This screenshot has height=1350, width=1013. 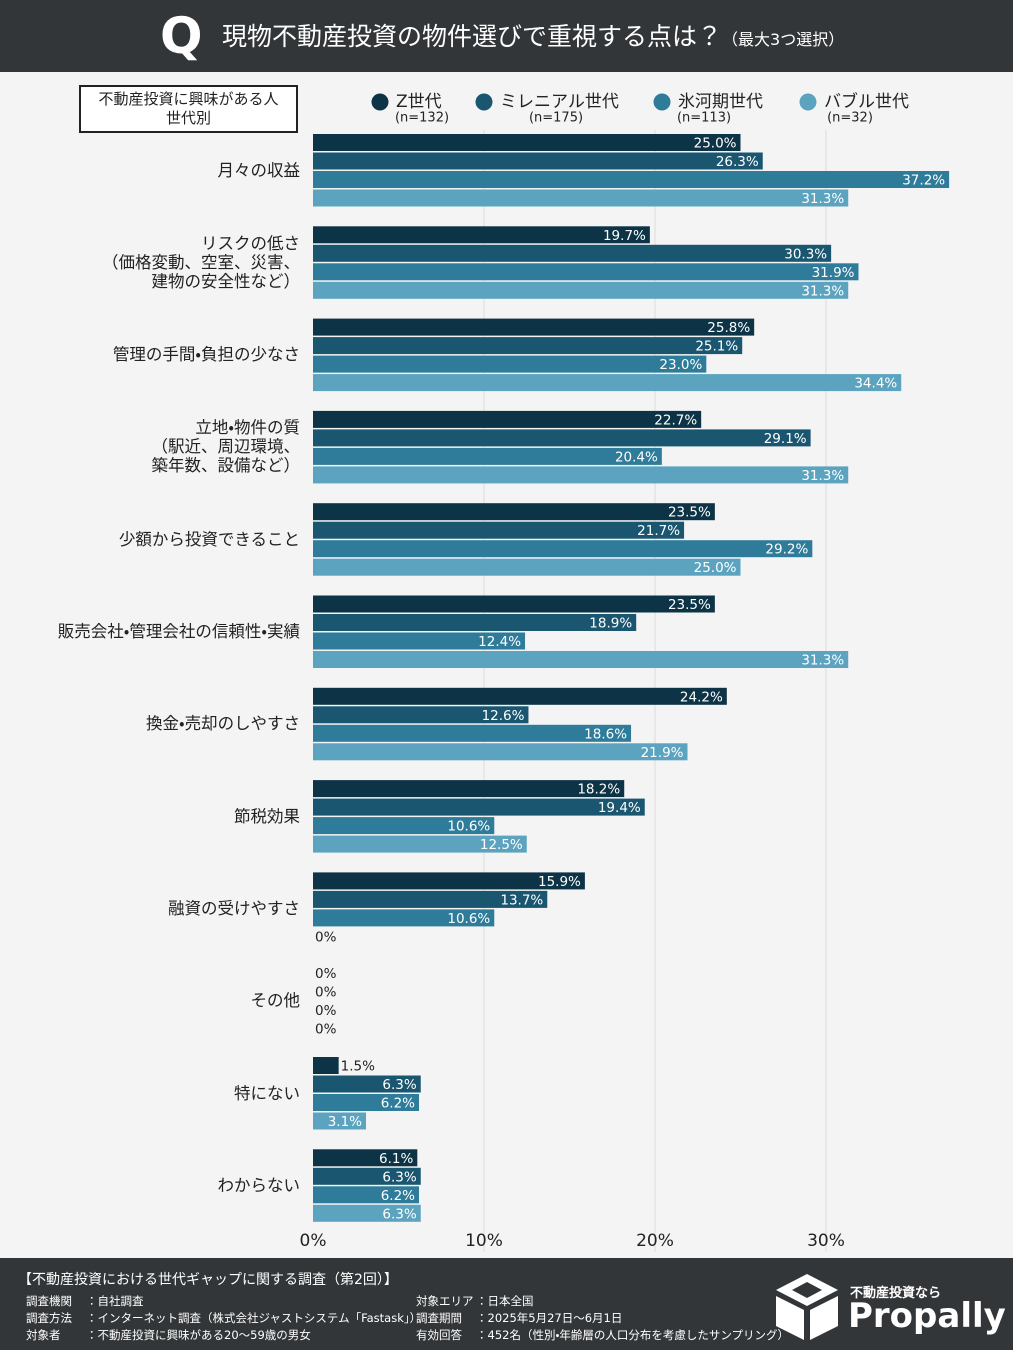 What do you see at coordinates (439, 1335) in the screenshot?
I see `footer-key: 有効回答` at bounding box center [439, 1335].